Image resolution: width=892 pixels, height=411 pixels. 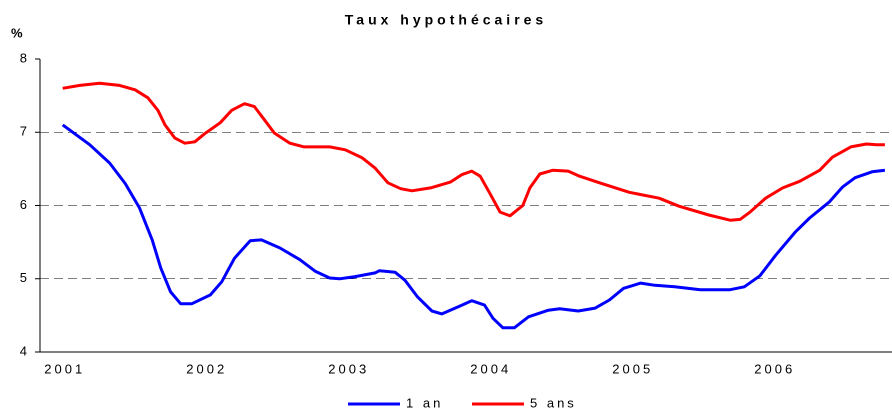 What do you see at coordinates (17, 32) in the screenshot?
I see `y-axis-label: %` at bounding box center [17, 32].